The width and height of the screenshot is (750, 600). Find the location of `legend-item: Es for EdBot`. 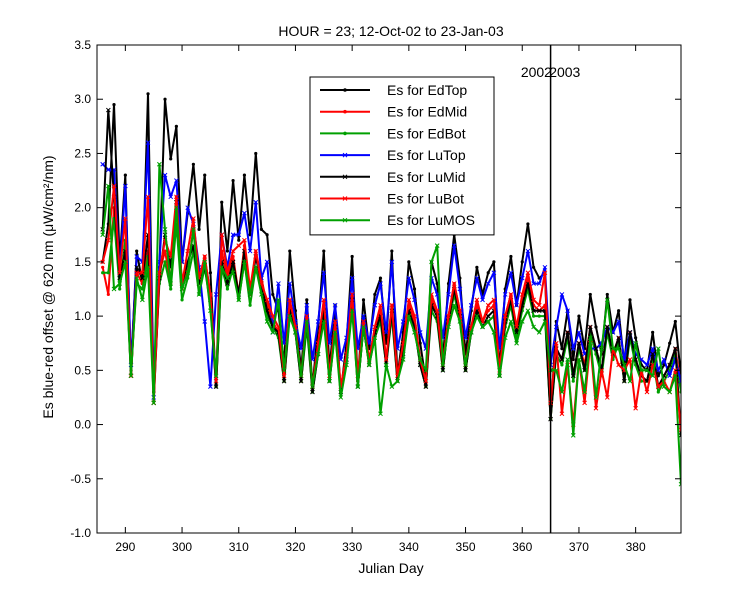

legend-item: Es for EdBot is located at coordinates (393, 133).